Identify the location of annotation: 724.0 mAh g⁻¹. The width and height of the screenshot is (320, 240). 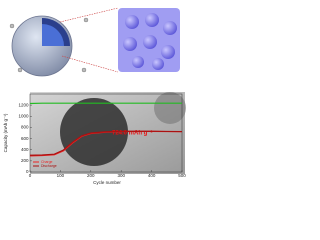
(132, 133).